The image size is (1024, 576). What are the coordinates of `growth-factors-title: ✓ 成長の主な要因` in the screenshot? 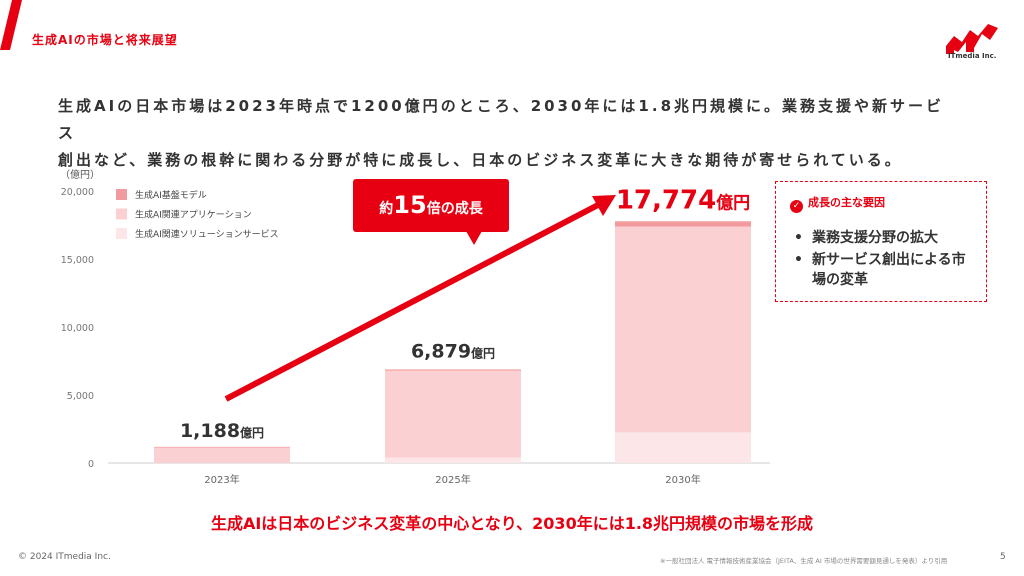 It's located at (837, 203).